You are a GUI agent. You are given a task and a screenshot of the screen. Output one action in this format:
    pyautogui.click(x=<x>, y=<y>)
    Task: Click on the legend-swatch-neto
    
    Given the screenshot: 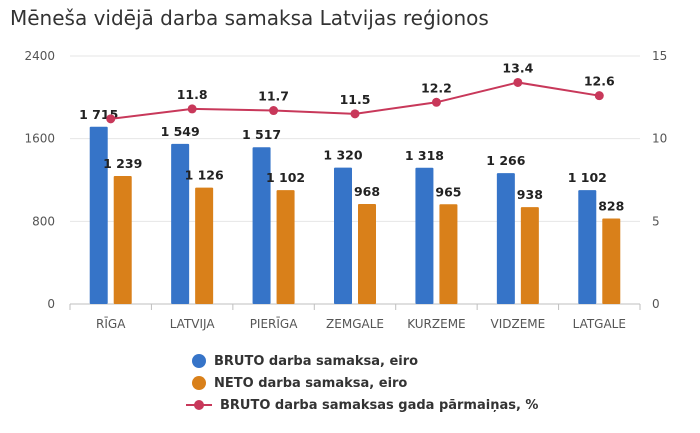 What is the action you would take?
    pyautogui.click(x=199, y=383)
    